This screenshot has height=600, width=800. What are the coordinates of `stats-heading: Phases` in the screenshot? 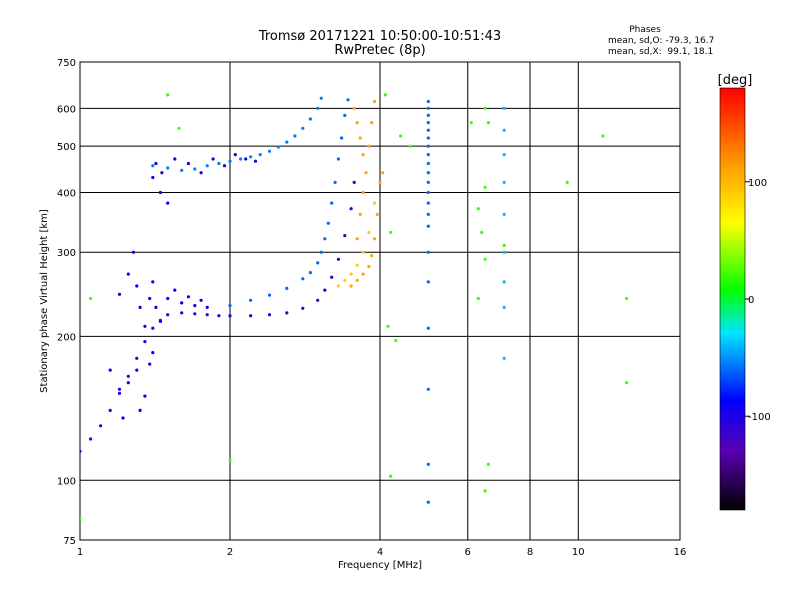 It's located at (645, 30).